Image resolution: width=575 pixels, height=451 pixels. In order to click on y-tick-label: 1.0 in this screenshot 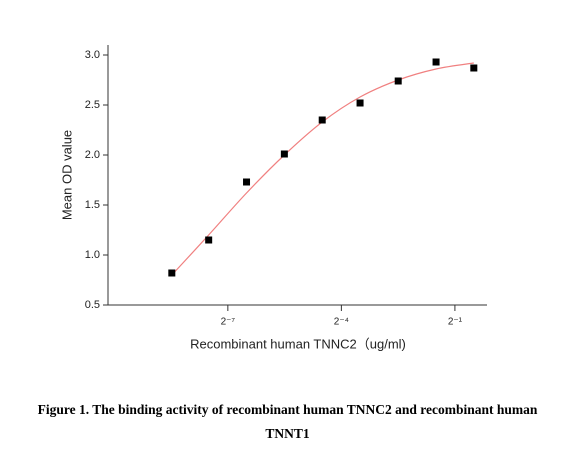, I will do `click(92, 255)`.